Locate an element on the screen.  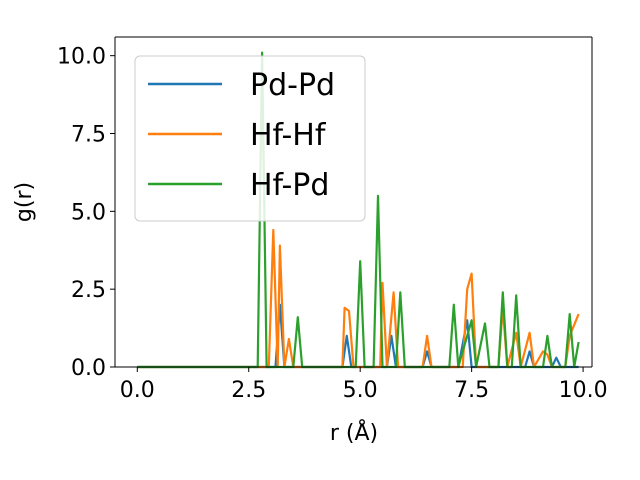
legend: Pd-Pd Hf-Hf Hf-Pd is located at coordinates (250, 138).